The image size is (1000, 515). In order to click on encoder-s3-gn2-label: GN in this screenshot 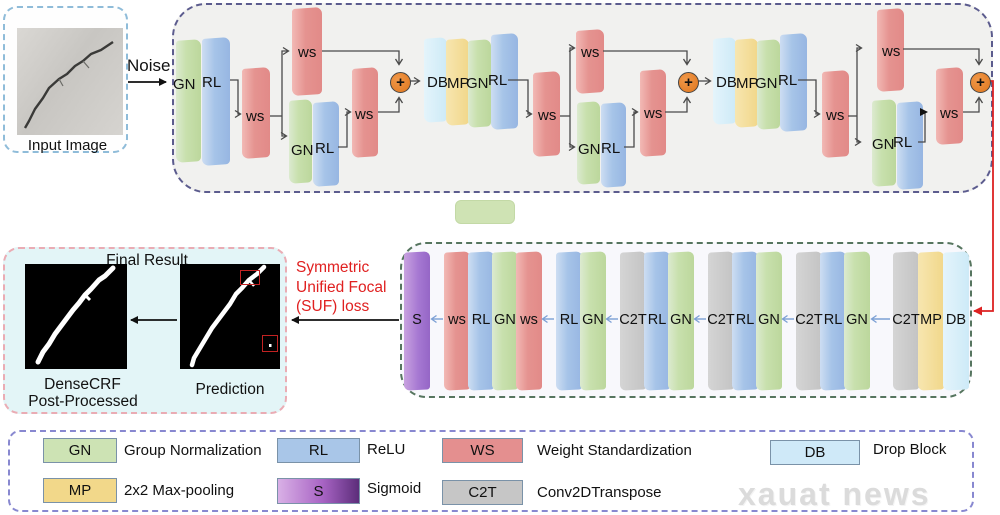, I will do `click(883, 144)`.